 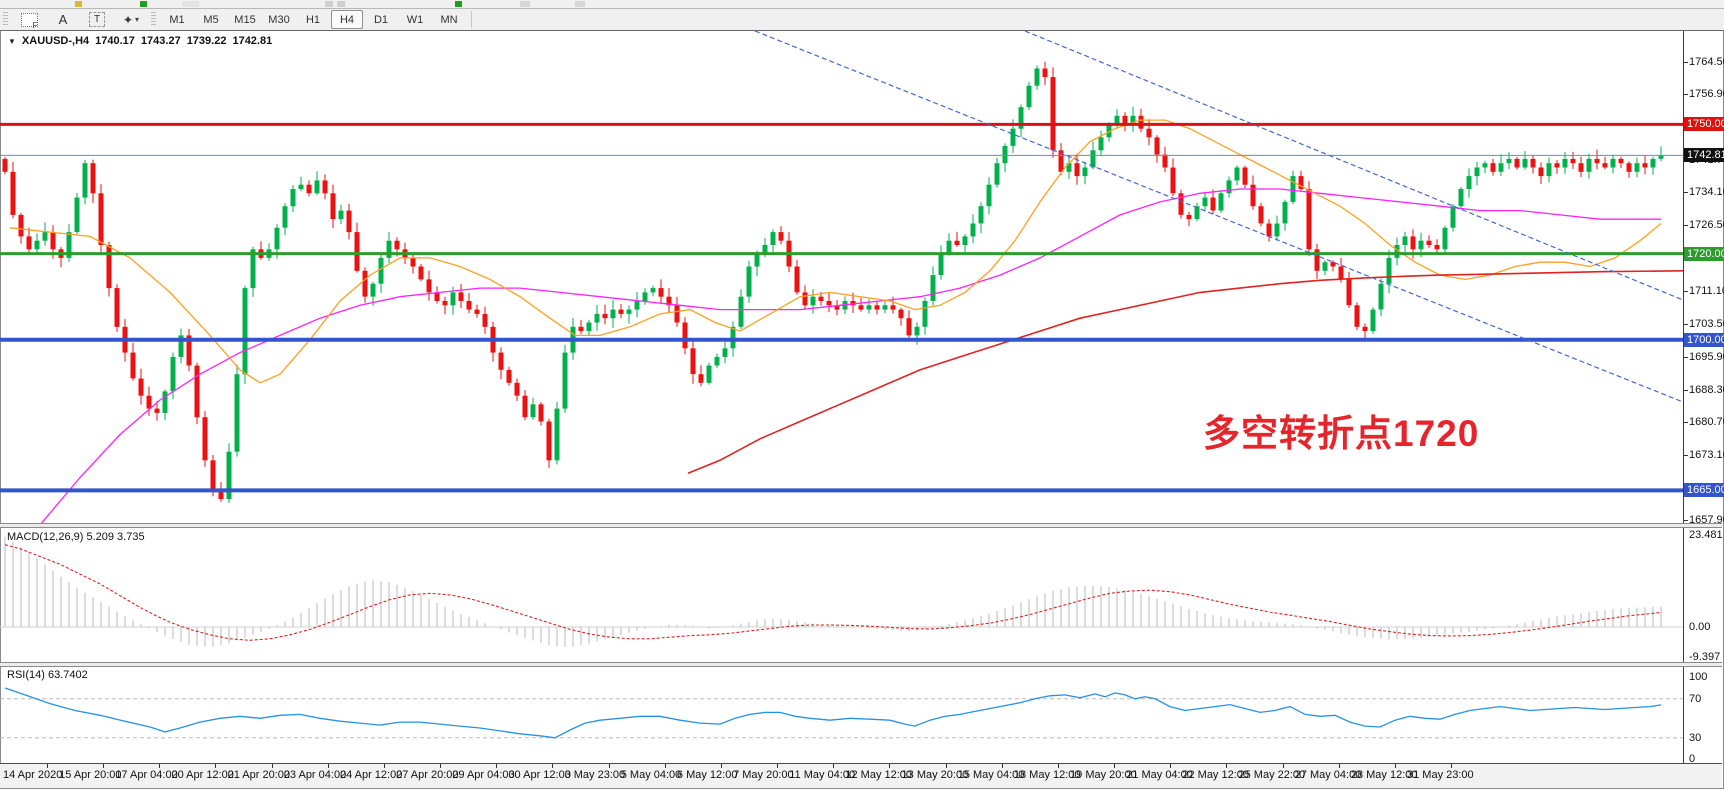 I want to click on text-box-icon: T, so click(x=97, y=19).